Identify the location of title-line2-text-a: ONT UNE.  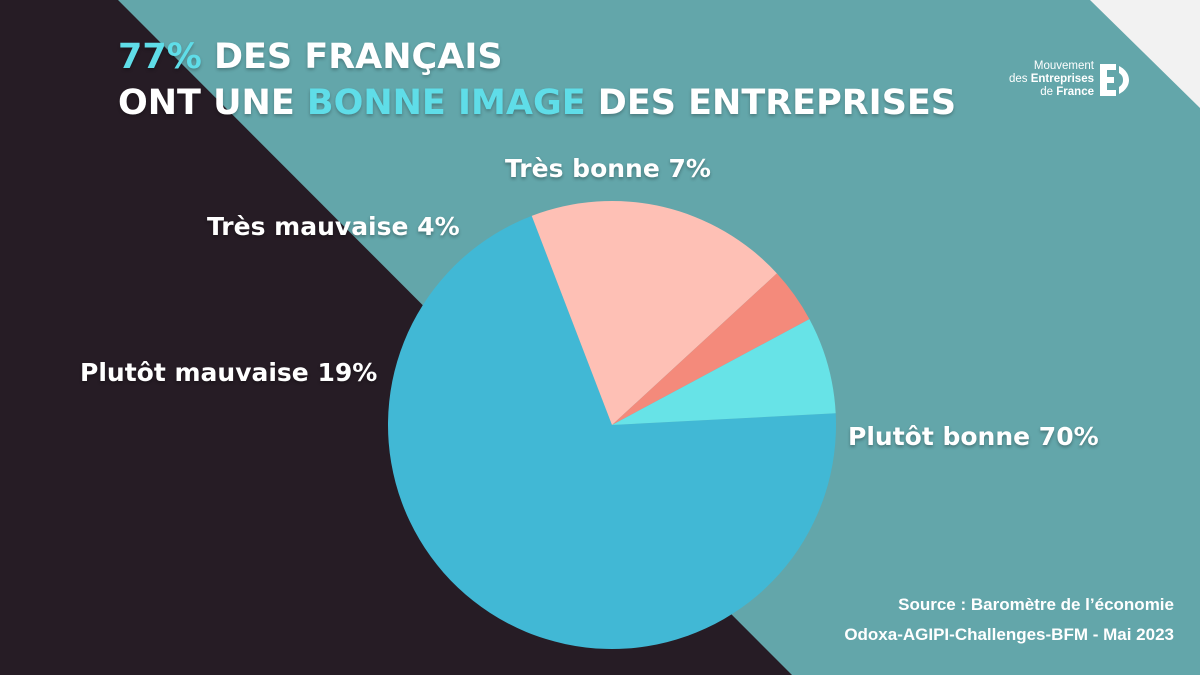
(212, 103).